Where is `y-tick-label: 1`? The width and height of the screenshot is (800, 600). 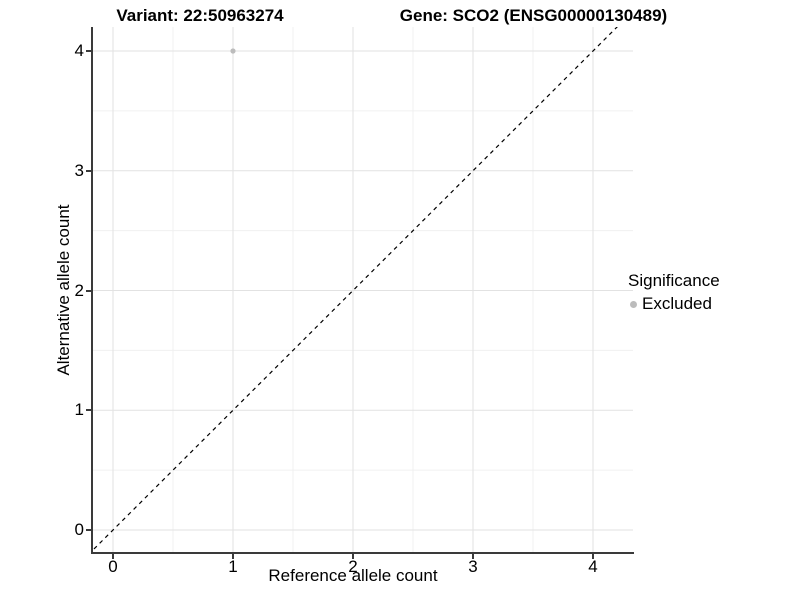 y-tick-label: 1 is located at coordinates (79, 410).